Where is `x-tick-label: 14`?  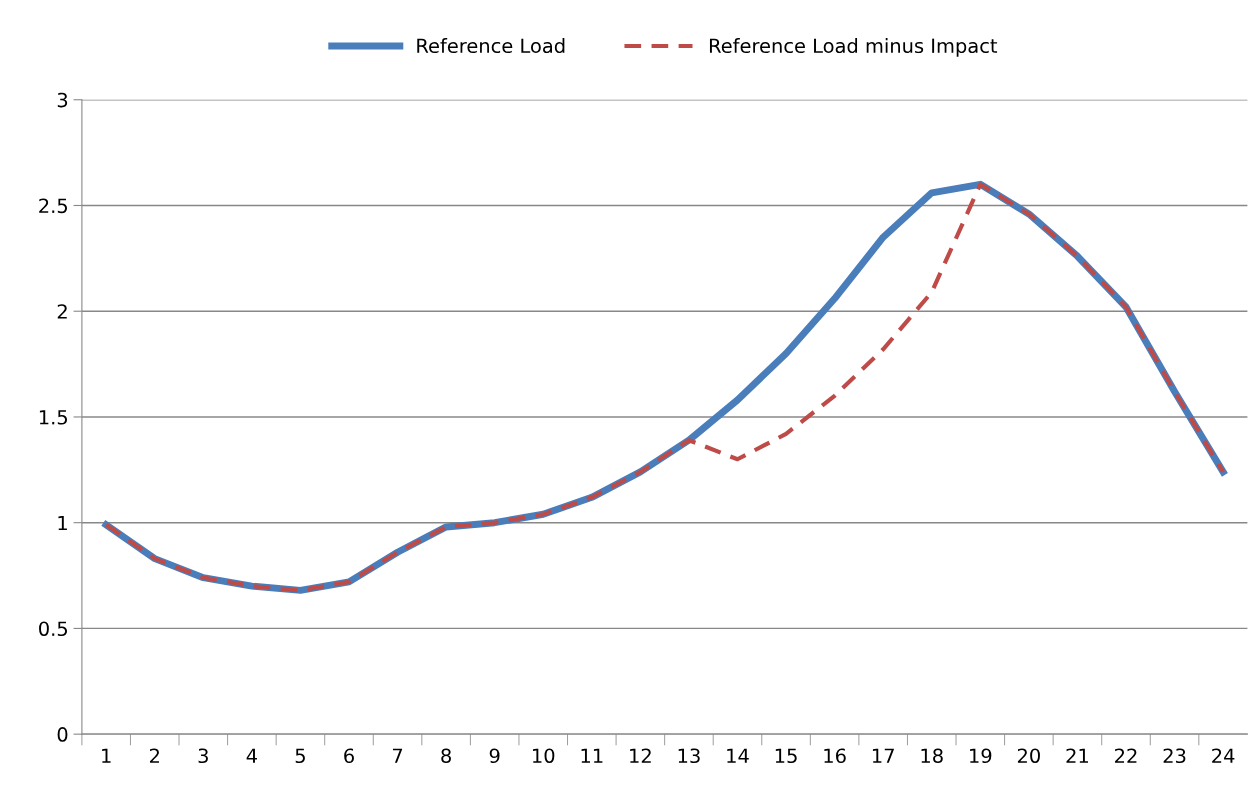 x-tick-label: 14 is located at coordinates (738, 755).